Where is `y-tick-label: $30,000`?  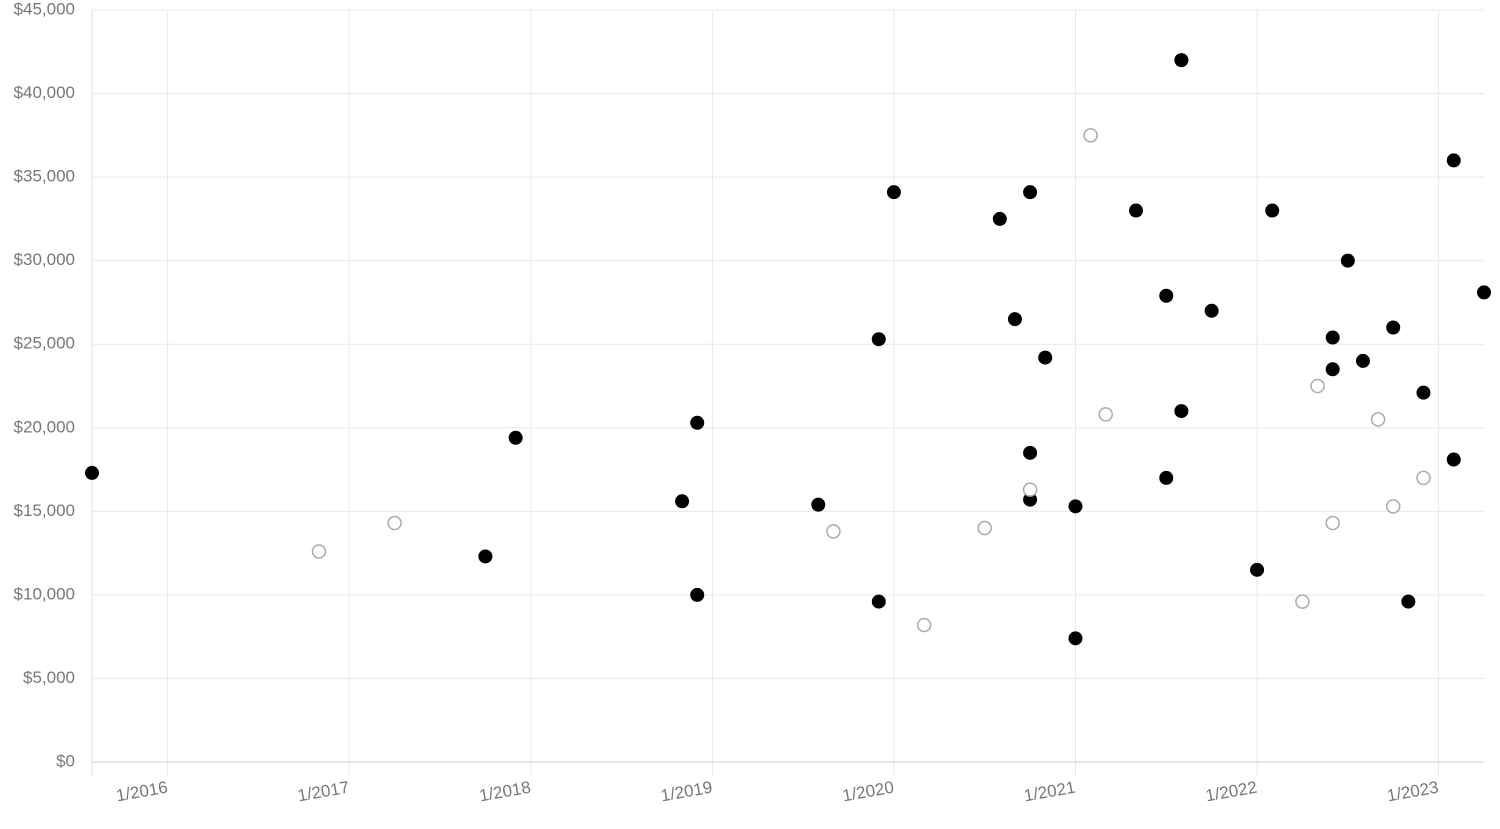
y-tick-label: $30,000 is located at coordinates (44, 259).